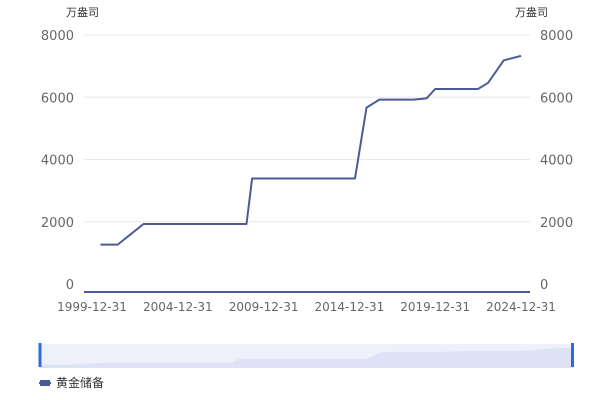  I want to click on y-tick-label-left: 6000, so click(57, 98).